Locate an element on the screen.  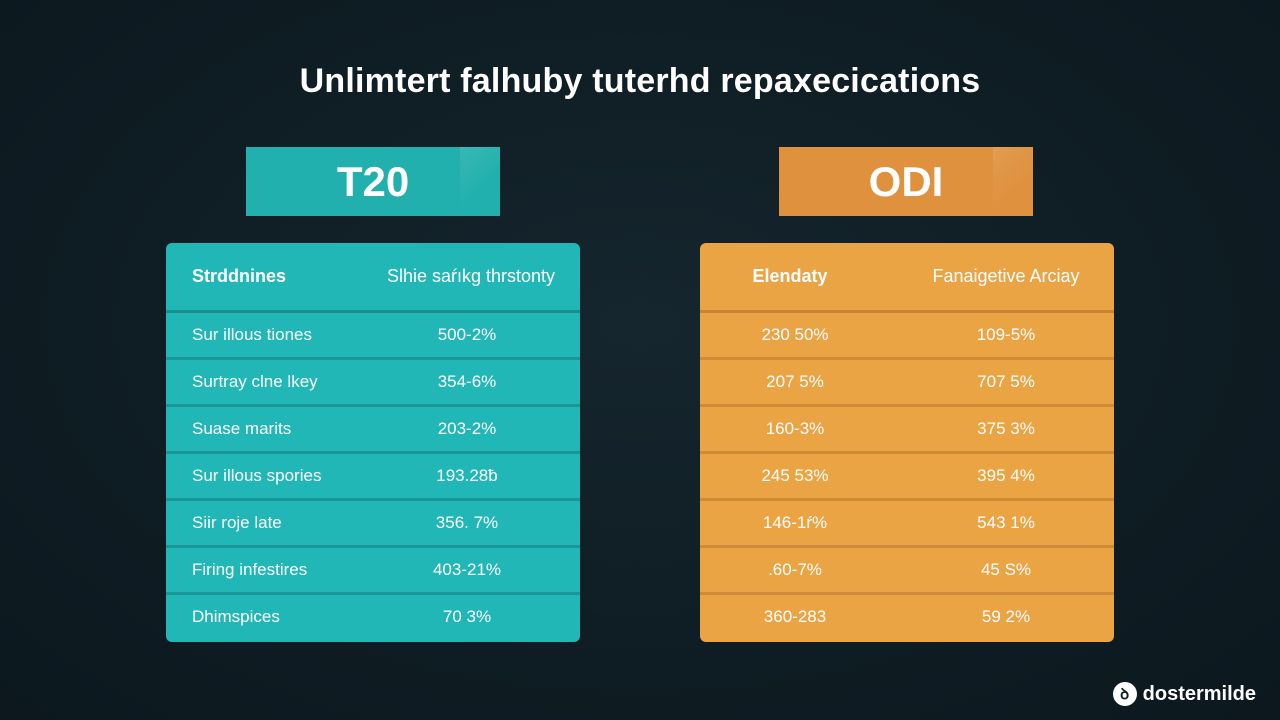
odi-table-row: 230 50% 109-5% is located at coordinates (907, 335).